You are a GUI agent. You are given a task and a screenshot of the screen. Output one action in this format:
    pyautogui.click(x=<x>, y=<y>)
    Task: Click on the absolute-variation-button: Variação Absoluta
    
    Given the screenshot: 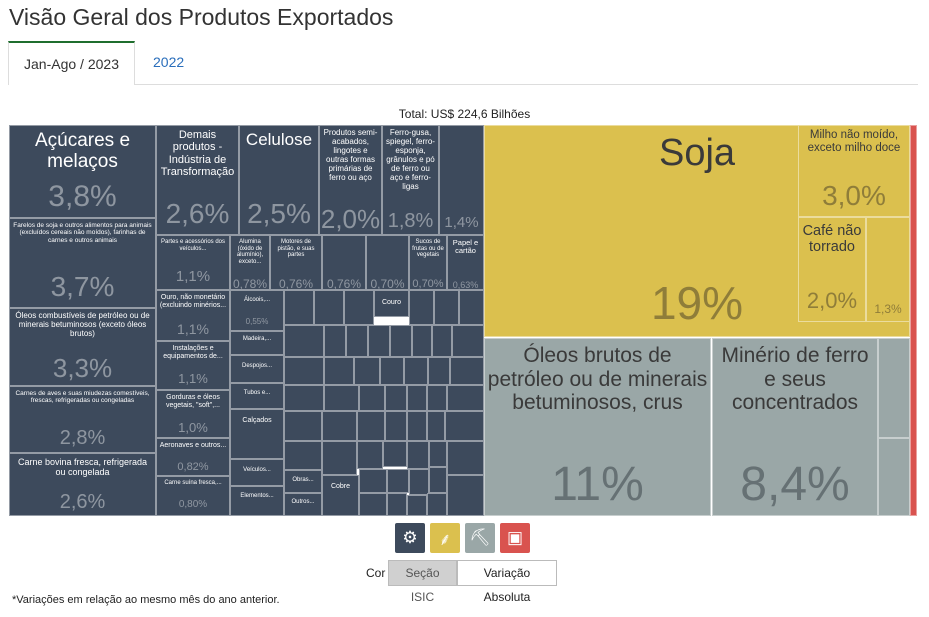 What is the action you would take?
    pyautogui.click(x=507, y=582)
    